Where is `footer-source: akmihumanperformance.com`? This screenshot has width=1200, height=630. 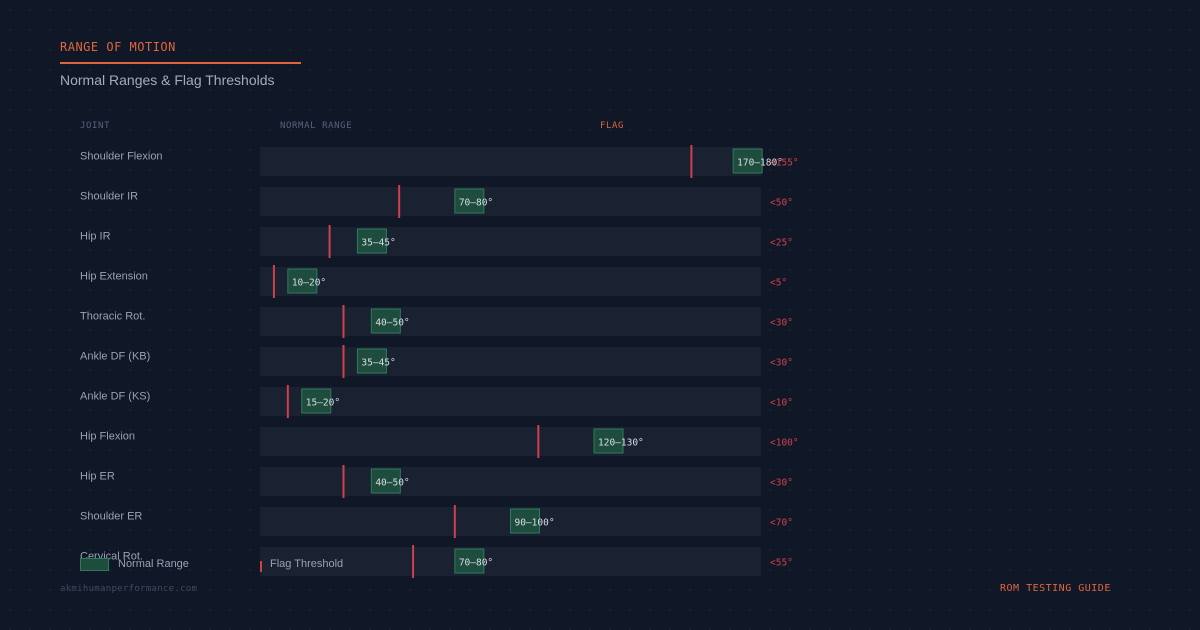
footer-source: akmihumanperformance.com is located at coordinates (129, 589).